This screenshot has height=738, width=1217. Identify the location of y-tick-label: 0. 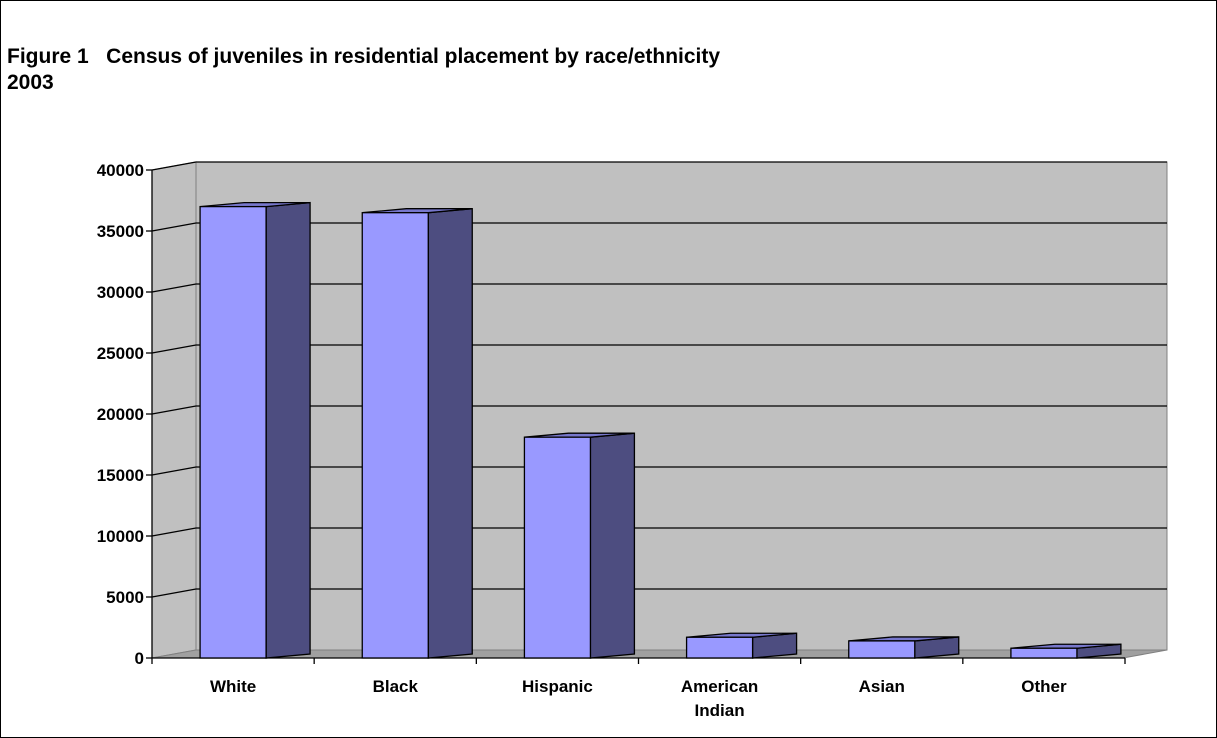
(139, 658).